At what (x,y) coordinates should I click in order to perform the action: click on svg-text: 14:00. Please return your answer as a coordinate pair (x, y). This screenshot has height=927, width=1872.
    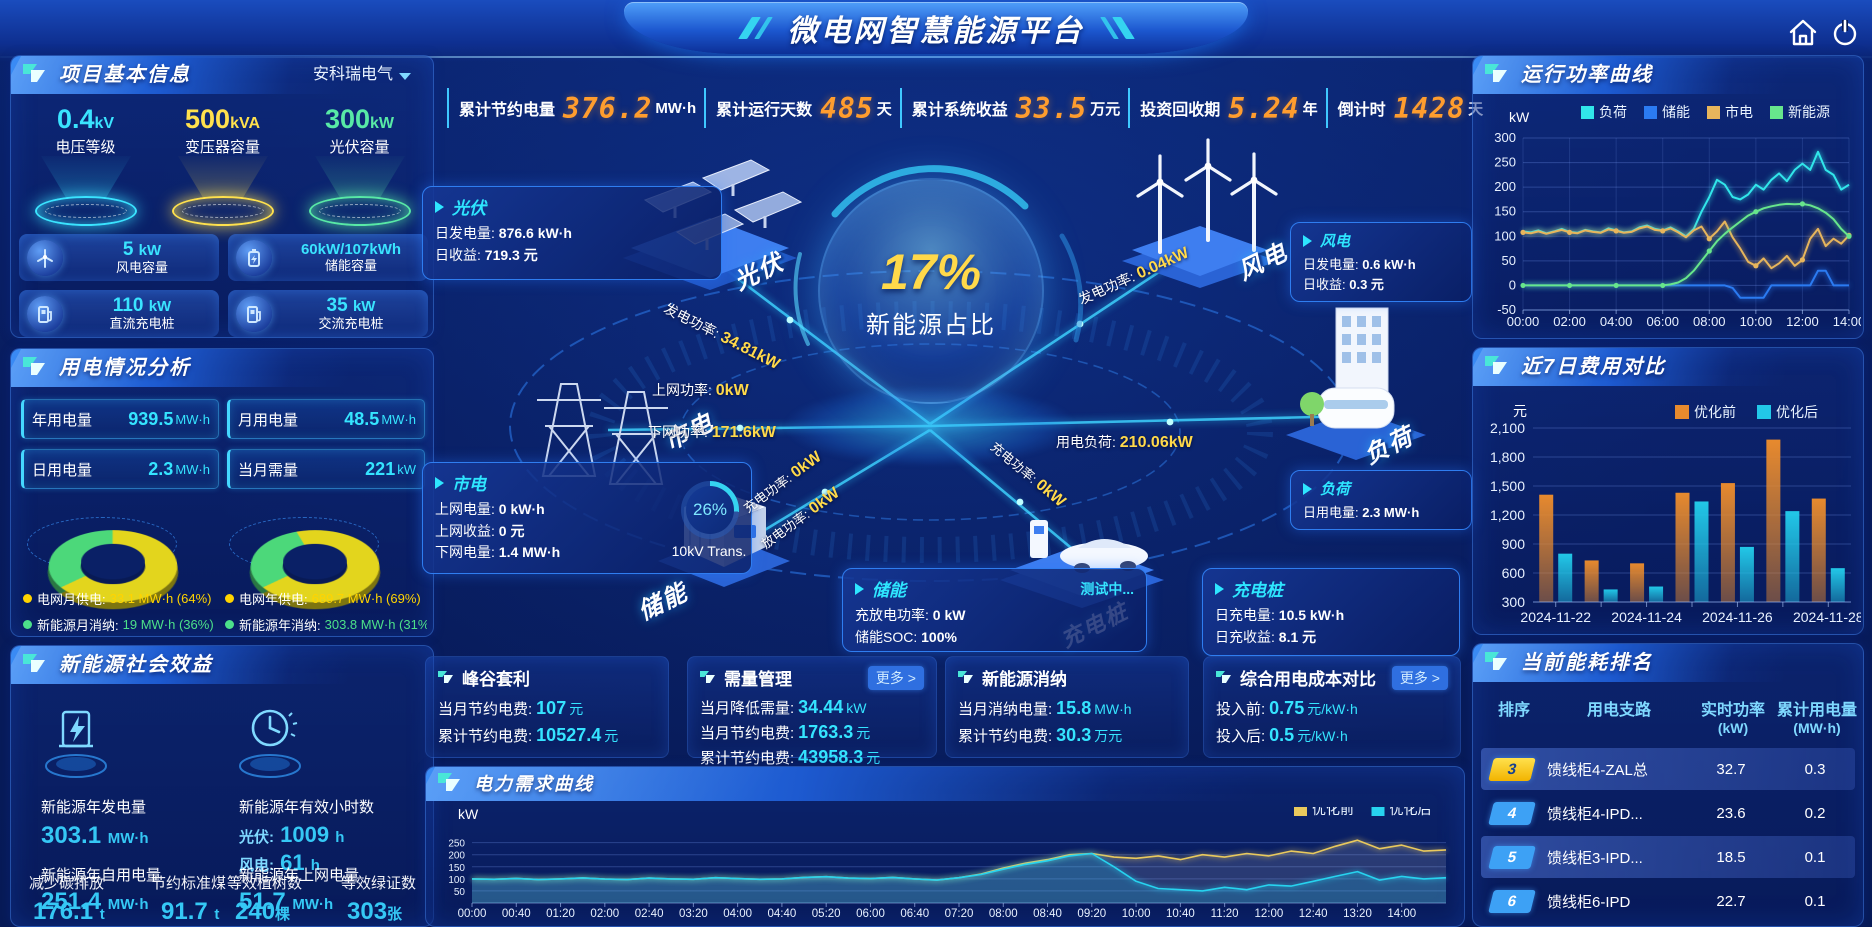
    Looking at the image, I should click on (1401, 914).